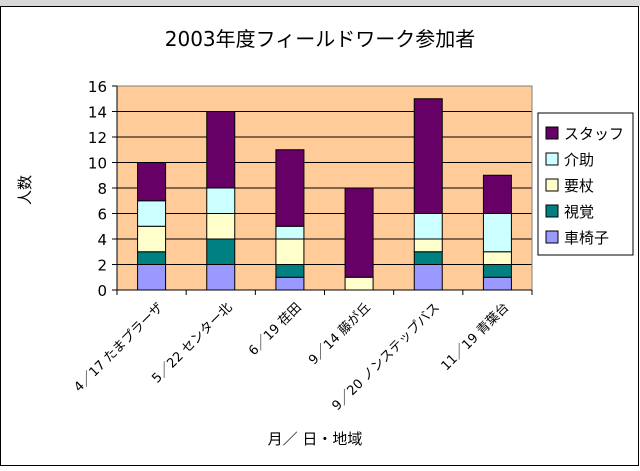 Image resolution: width=640 pixels, height=471 pixels. Describe the element at coordinates (320, 3) in the screenshot. I see `sheet-edge` at that location.